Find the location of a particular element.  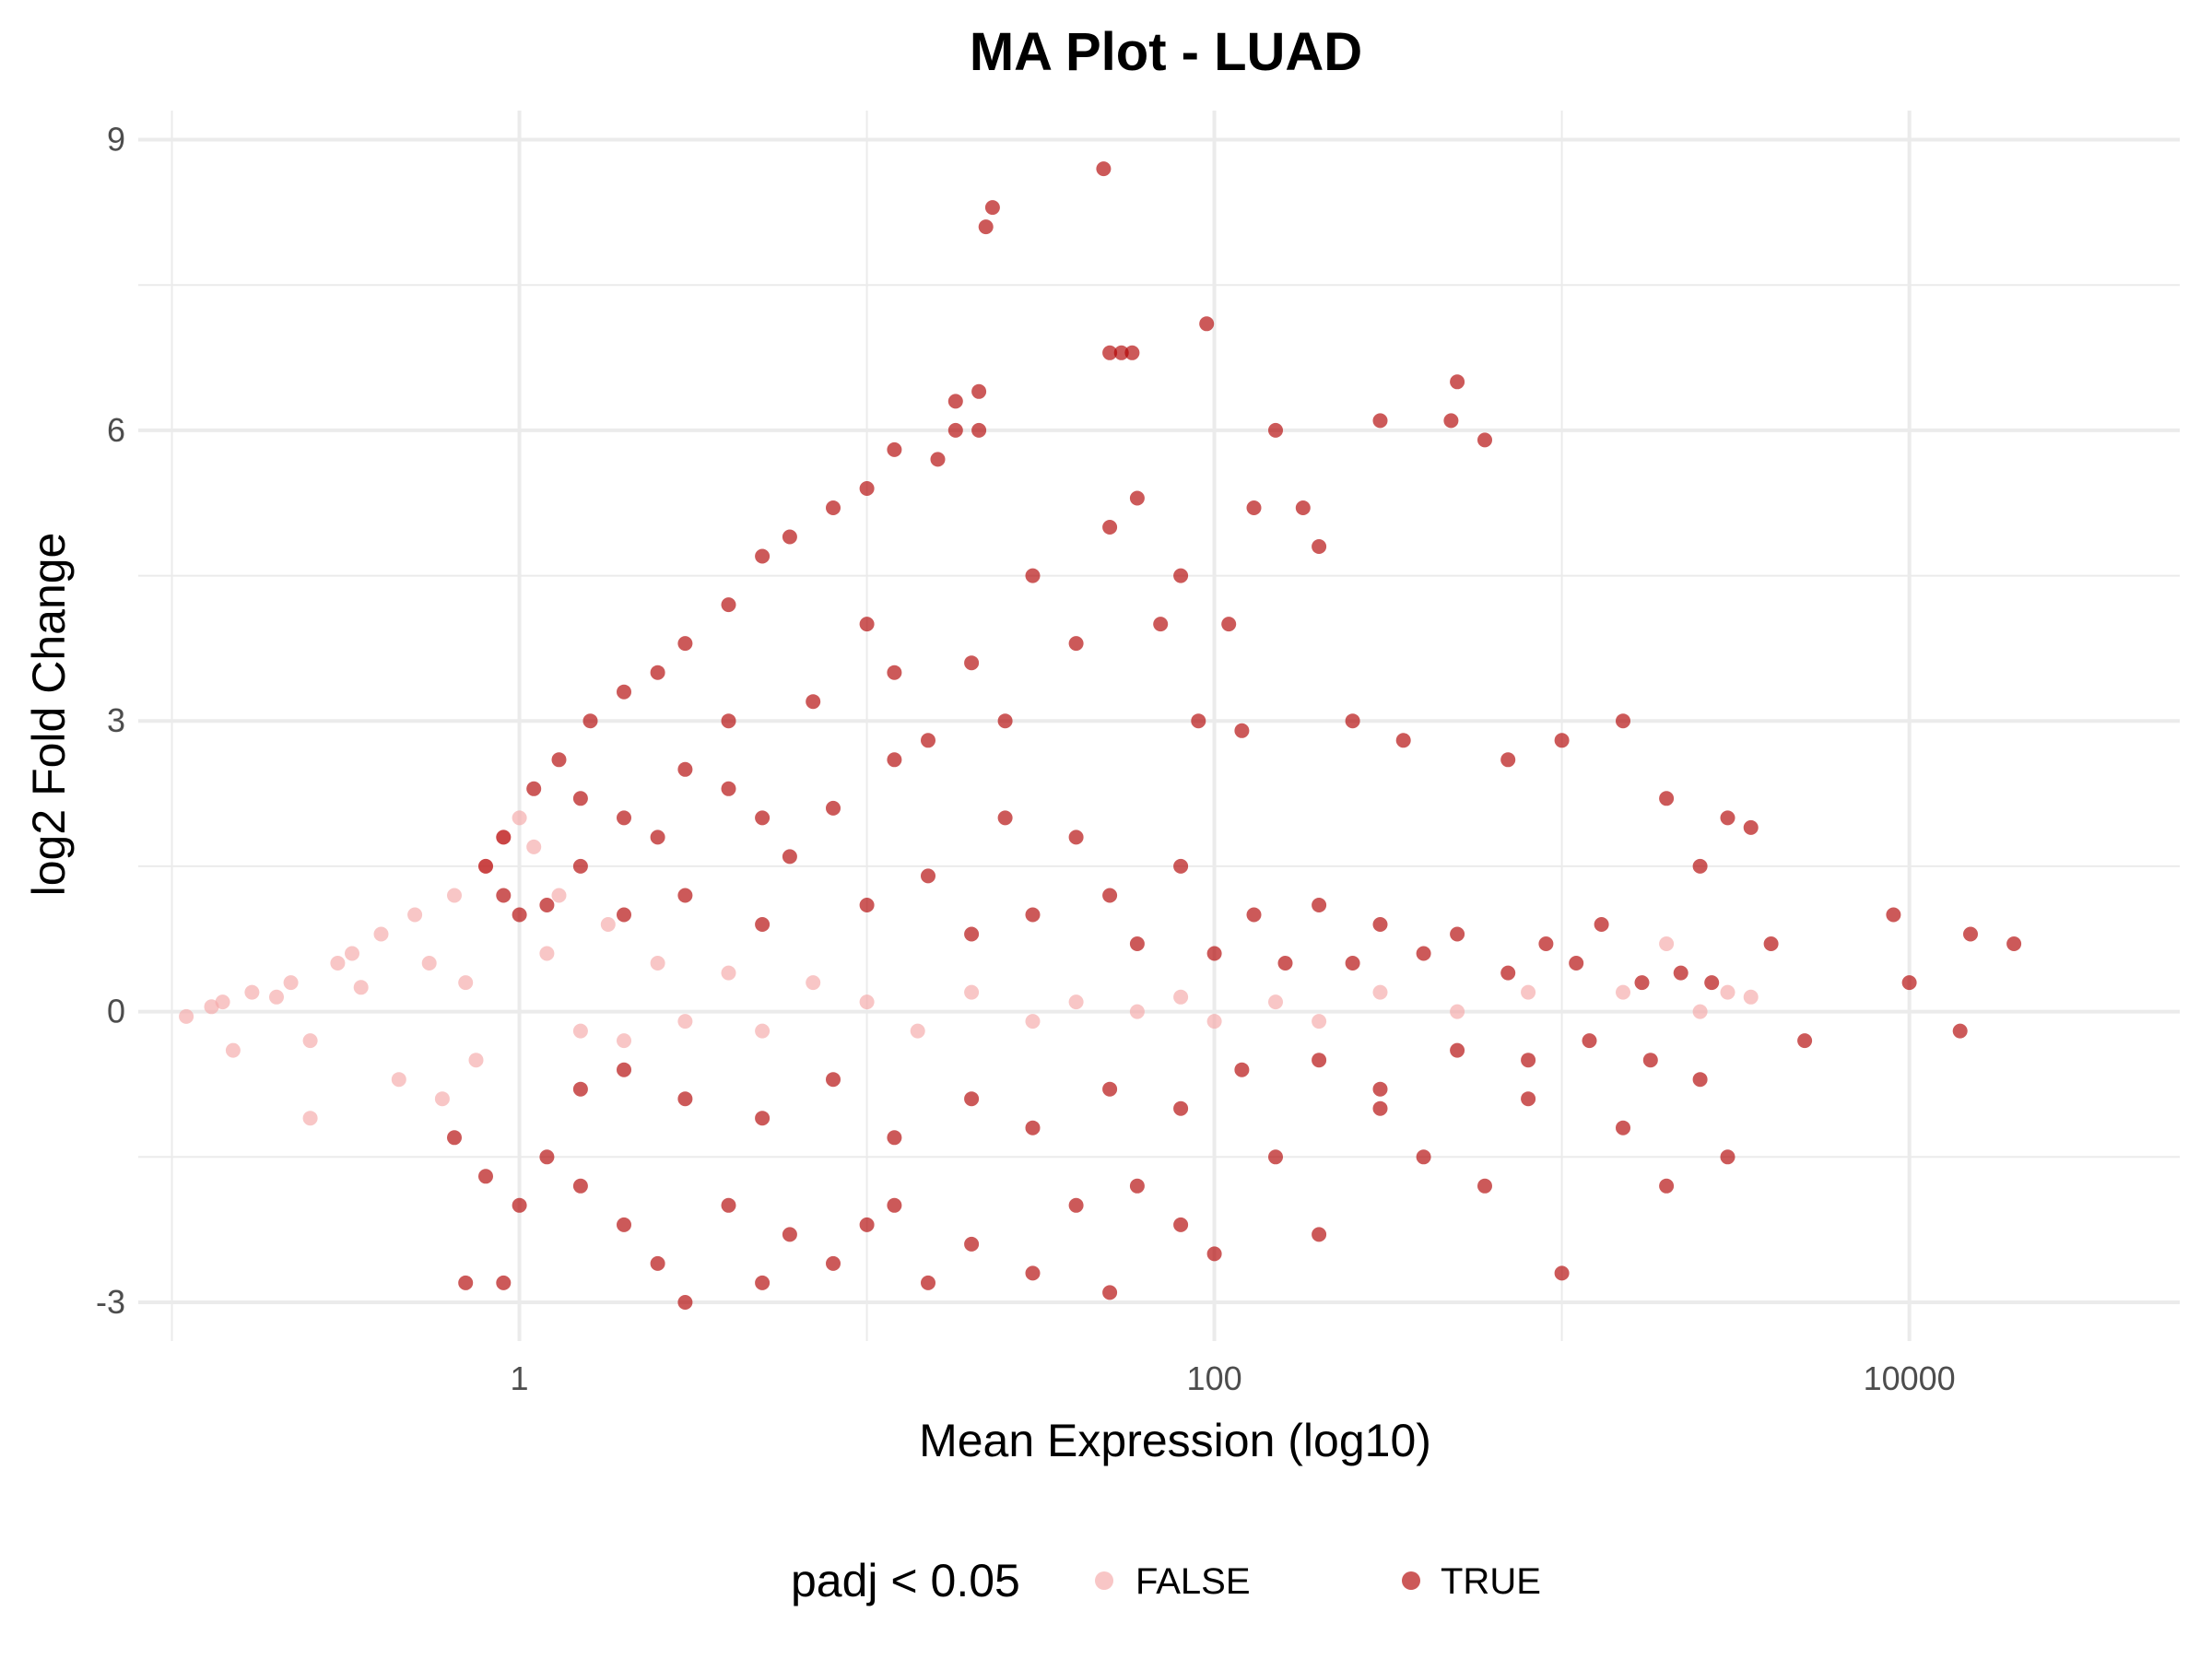

legend-title: padj < 0.05 is located at coordinates (905, 1580).